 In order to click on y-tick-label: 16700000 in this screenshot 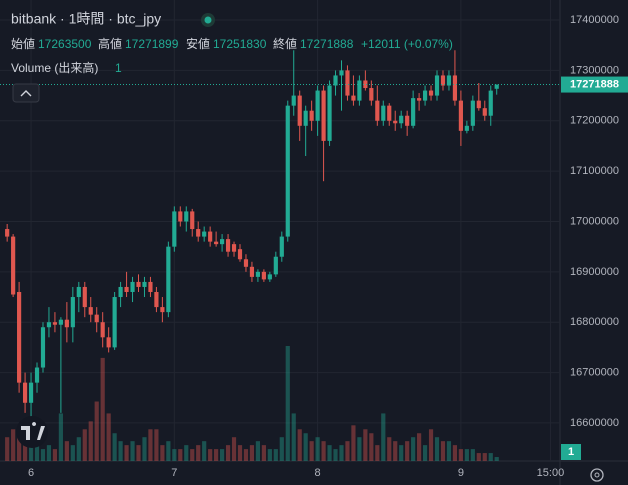, I will do `click(594, 372)`.